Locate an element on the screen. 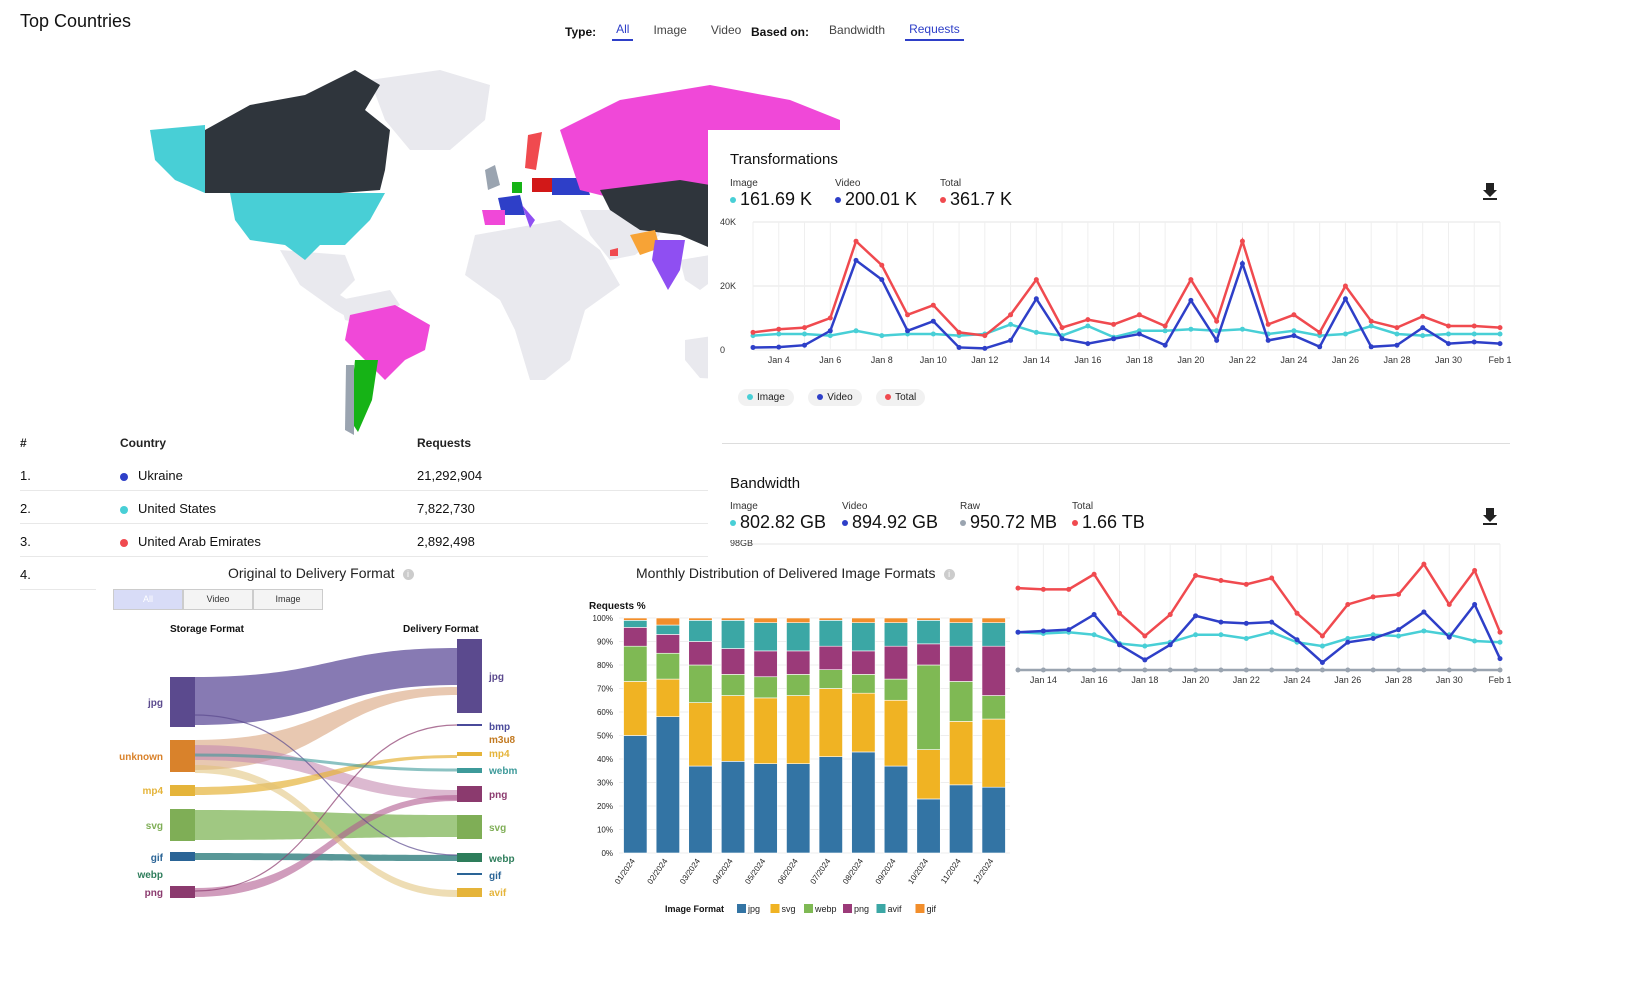 The height and width of the screenshot is (1000, 1652). info-icon: i is located at coordinates (408, 574).